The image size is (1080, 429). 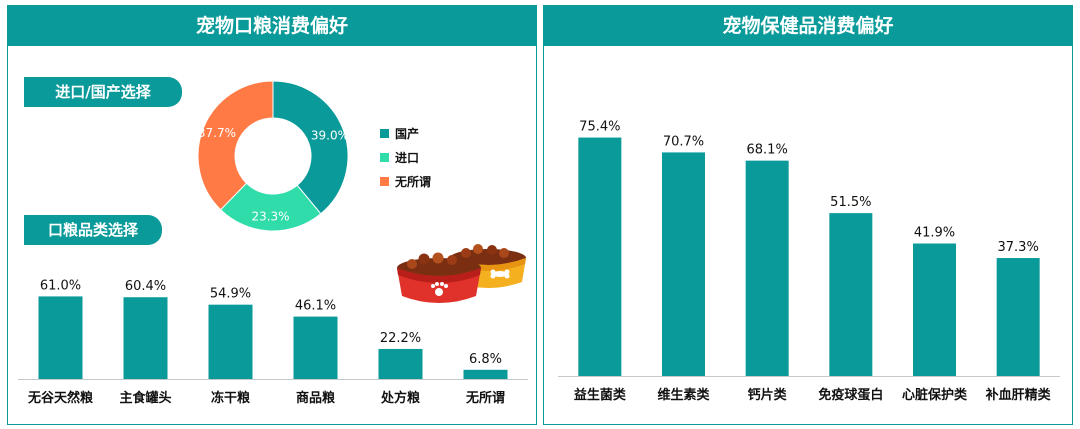 What do you see at coordinates (600, 395) in the screenshot?
I see `category-label-0: 益生菌类` at bounding box center [600, 395].